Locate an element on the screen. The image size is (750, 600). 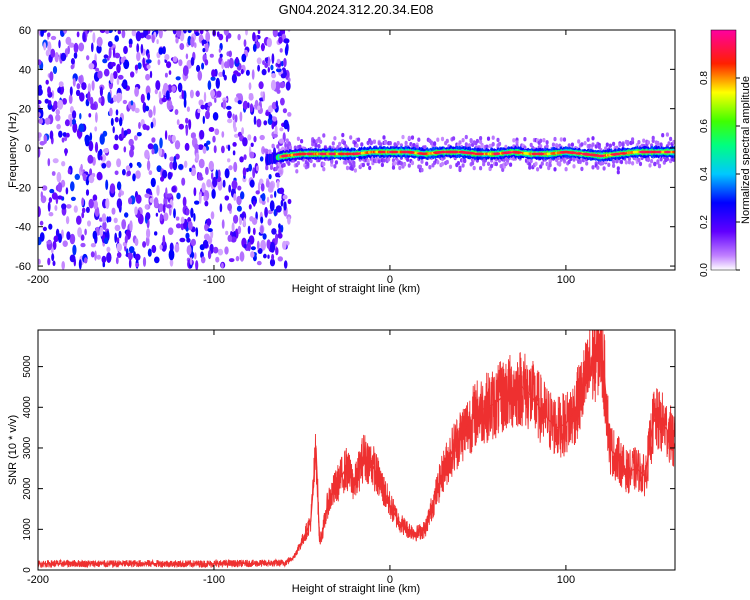
colorbar-tick-label: 0.2 is located at coordinates (704, 222).